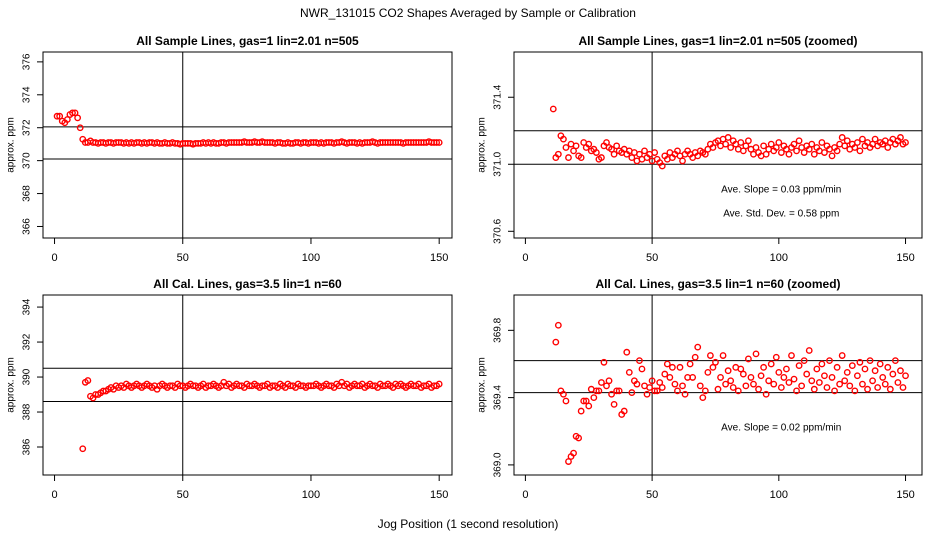 The width and height of the screenshot is (936, 540). Describe the element at coordinates (905, 495) in the screenshot. I see `x-tick-label: 150` at that location.